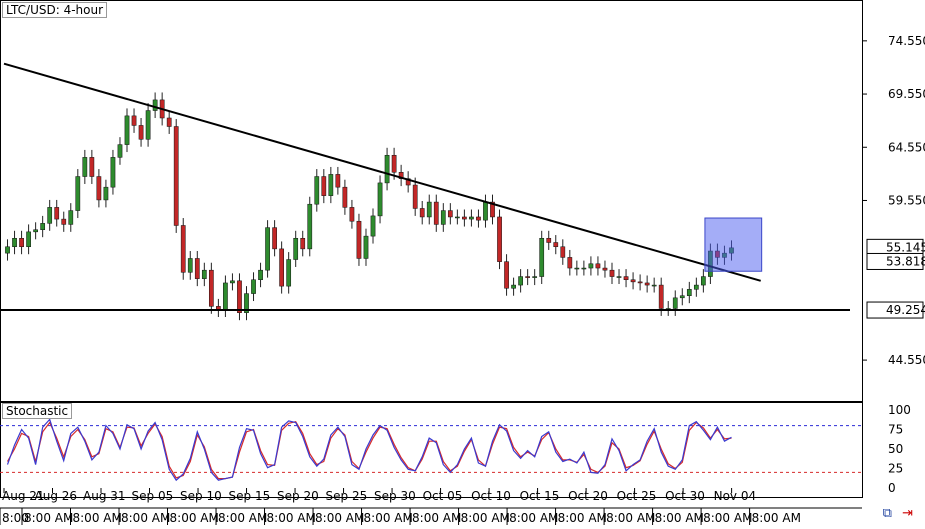 The image size is (925, 529). Describe the element at coordinates (907, 513) in the screenshot. I see `arrow-right-icon: ⇥` at that location.